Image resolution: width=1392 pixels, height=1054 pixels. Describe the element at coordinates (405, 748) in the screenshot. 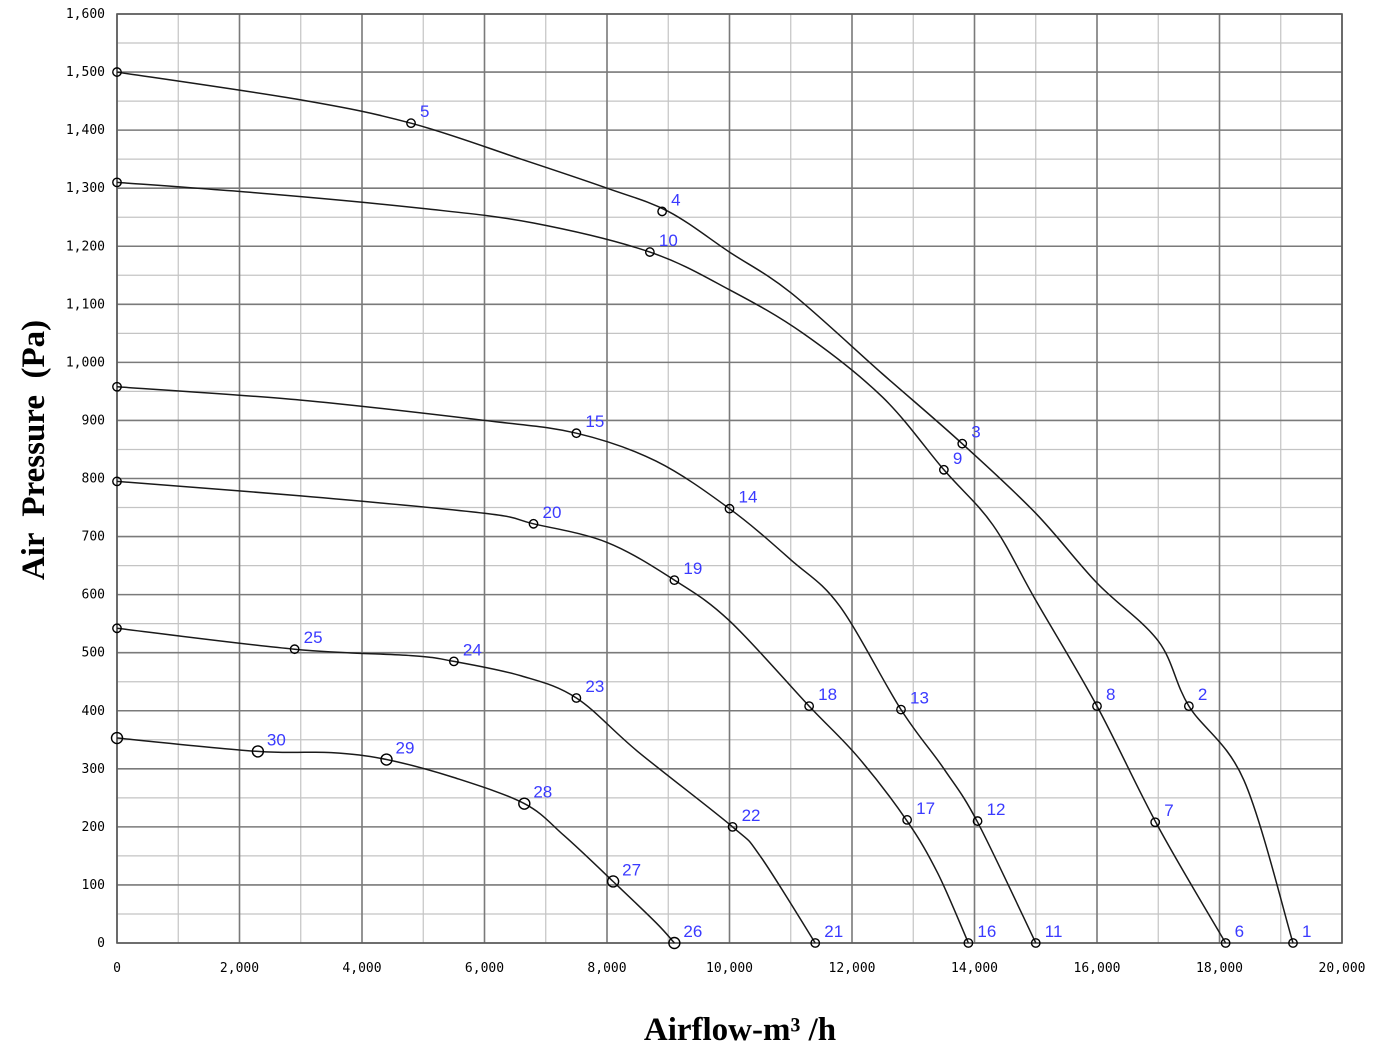

I see `data-label: 29` at that location.